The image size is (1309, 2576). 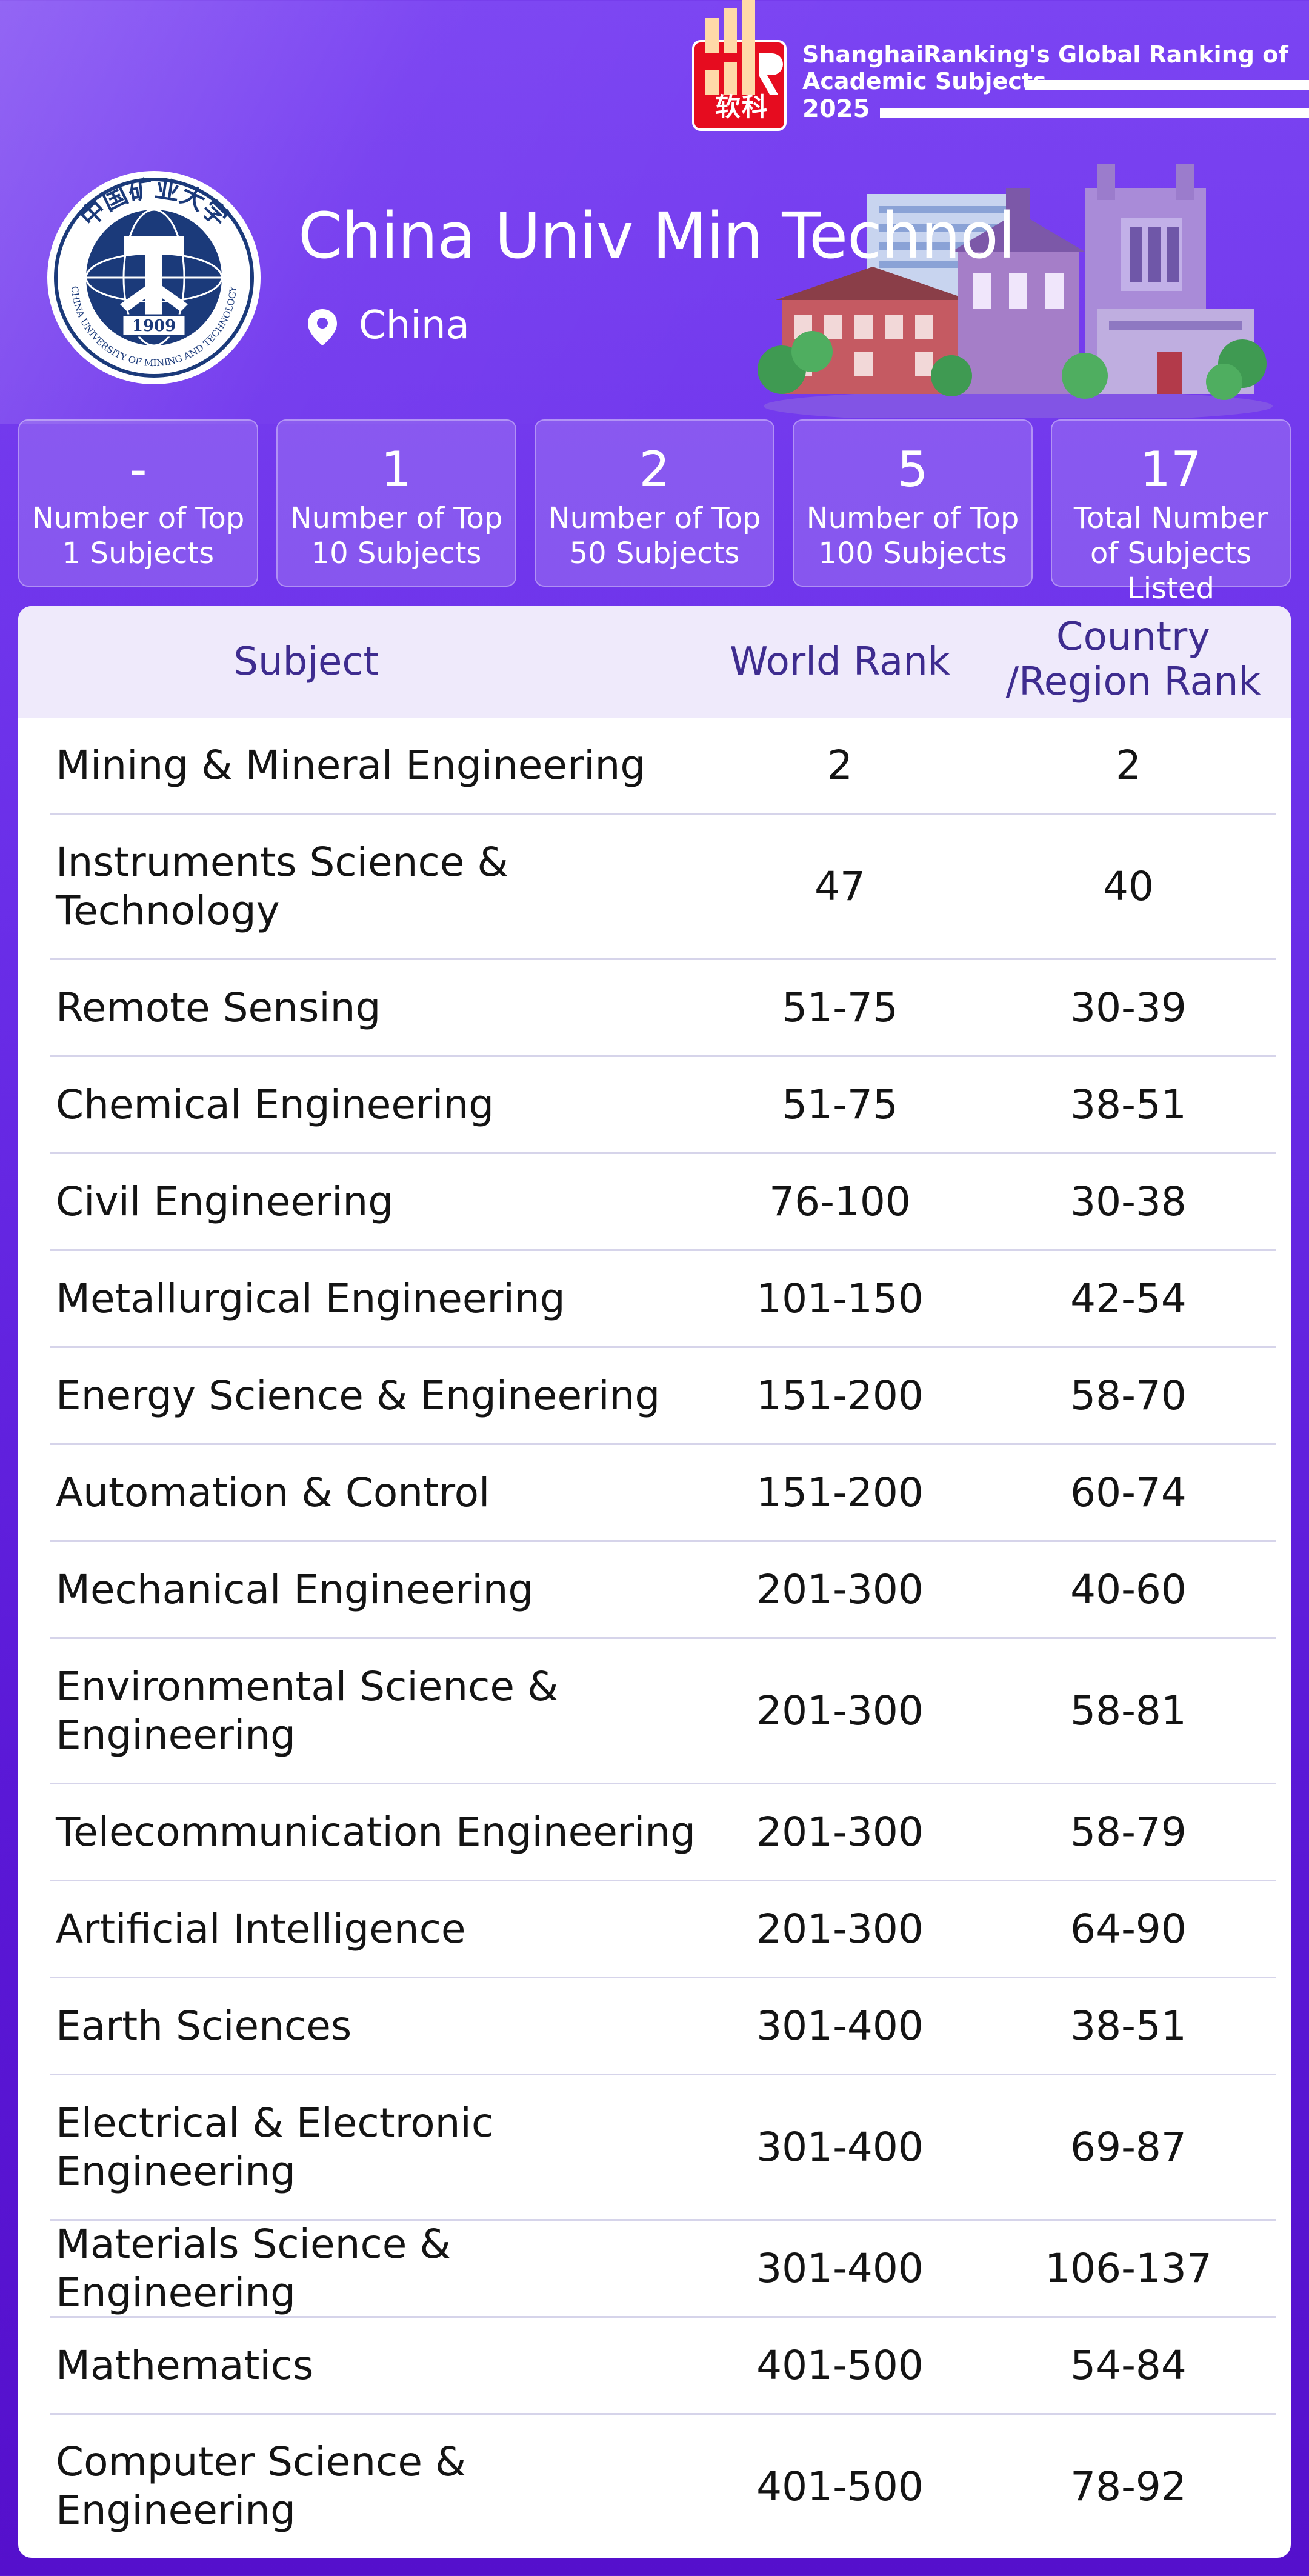 What do you see at coordinates (663, 1105) in the screenshot?
I see `table-row: Chemical Engineering 51-75 38-51` at bounding box center [663, 1105].